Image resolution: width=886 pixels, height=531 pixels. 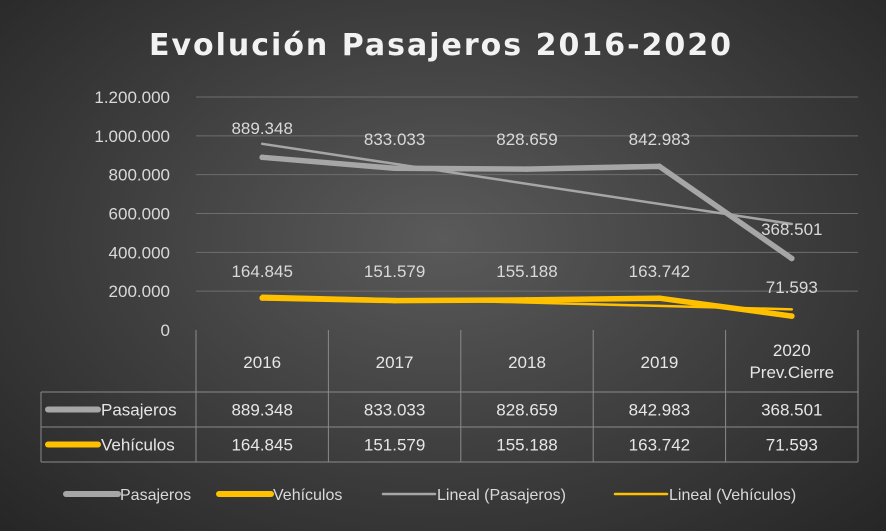 I want to click on category-label: 2016, so click(x=262, y=362).